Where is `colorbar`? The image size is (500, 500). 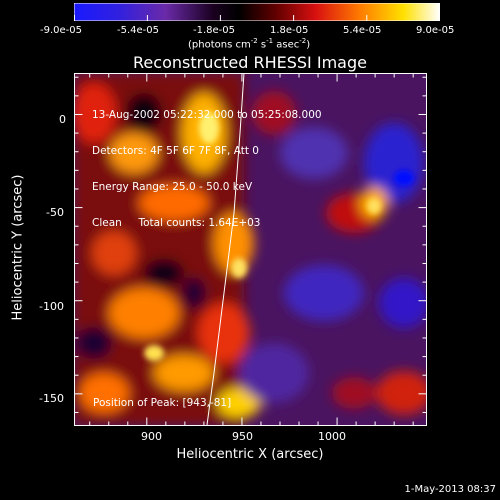
colorbar is located at coordinates (257, 12).